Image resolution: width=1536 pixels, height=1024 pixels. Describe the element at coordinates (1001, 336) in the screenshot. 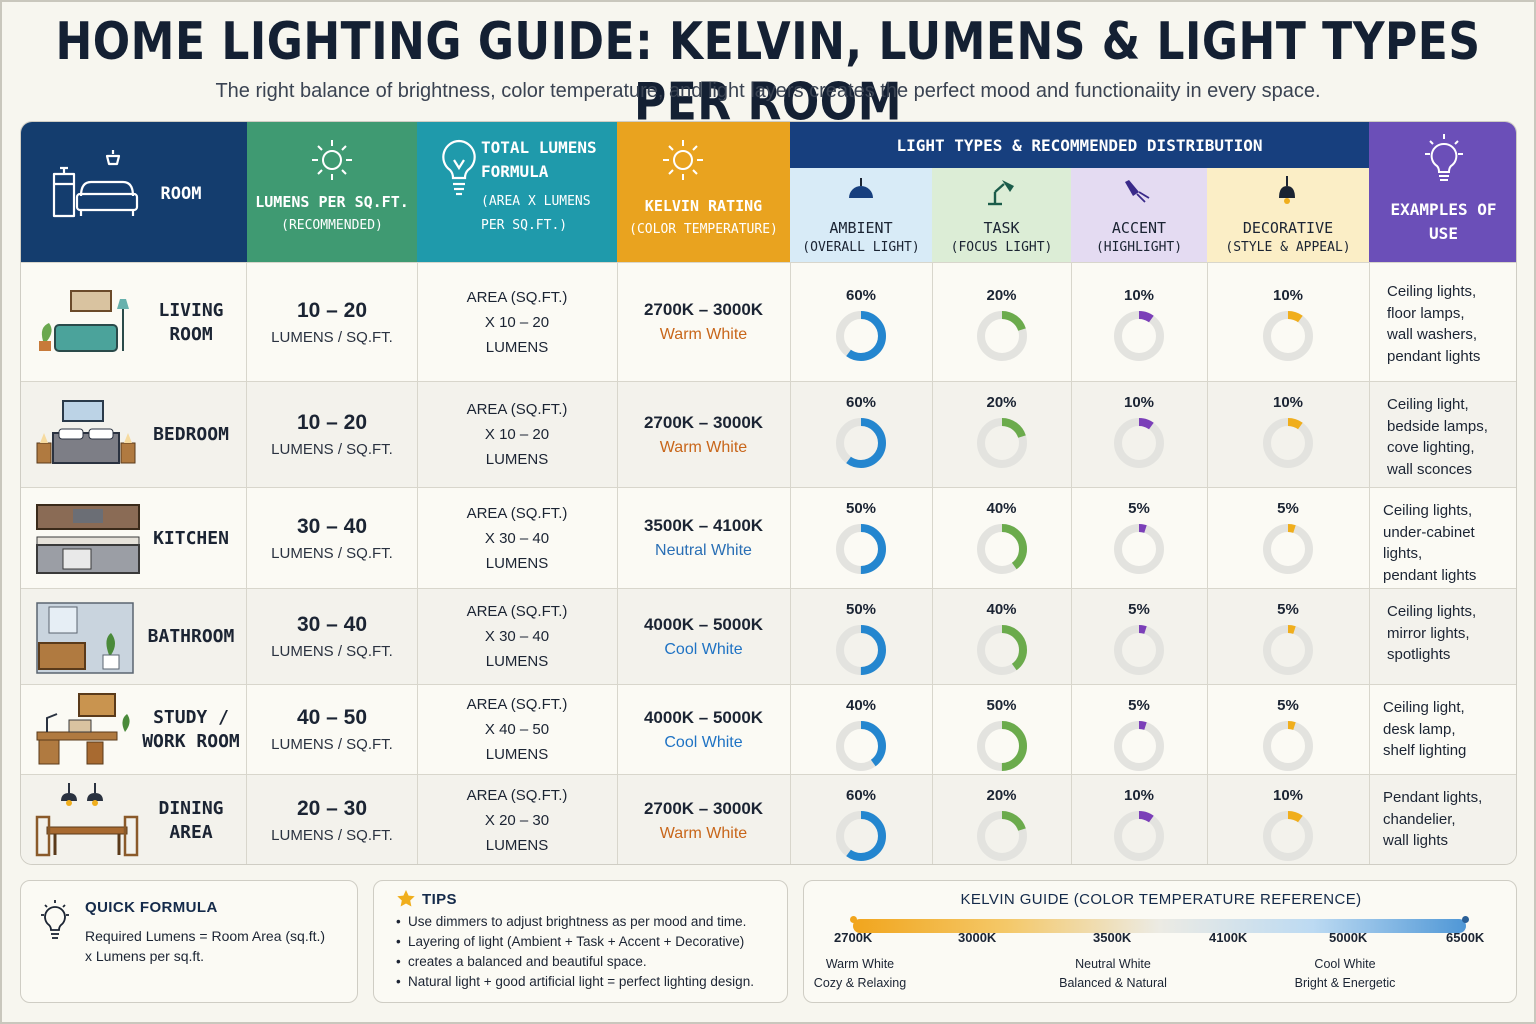

I see `task-donut-arc` at that location.